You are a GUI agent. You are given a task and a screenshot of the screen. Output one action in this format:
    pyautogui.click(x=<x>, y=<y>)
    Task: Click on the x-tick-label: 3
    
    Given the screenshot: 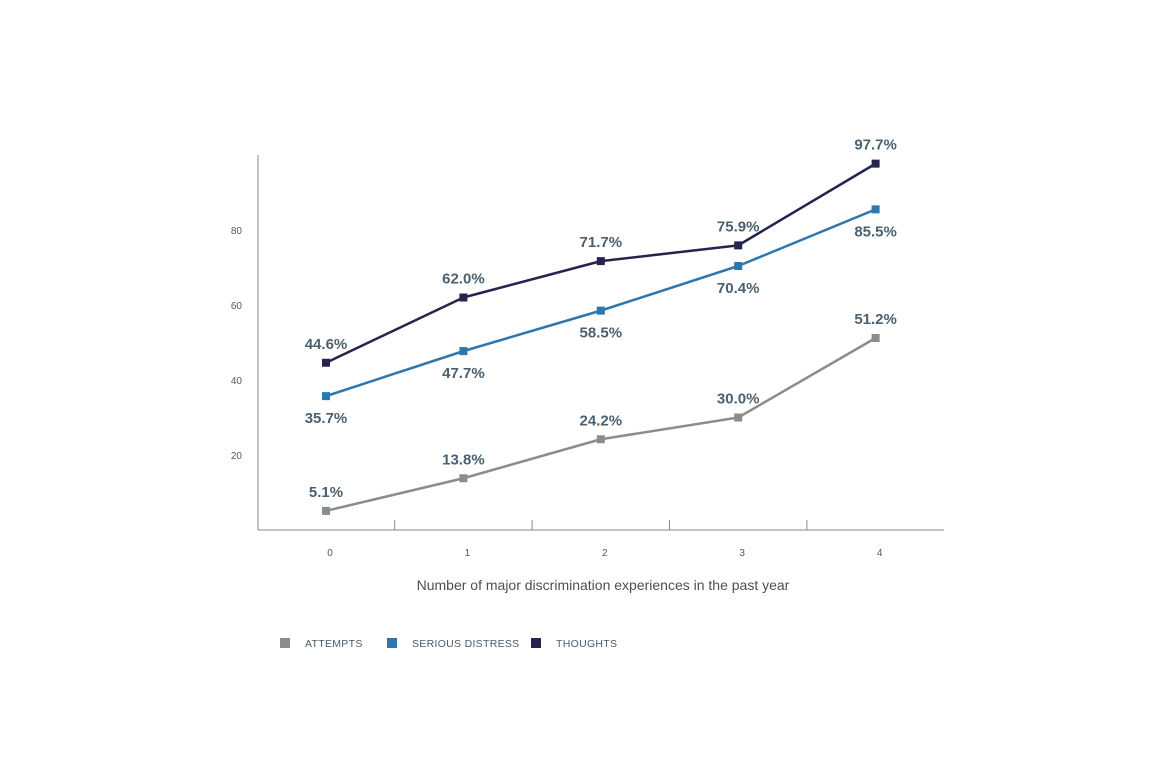 What is the action you would take?
    pyautogui.click(x=742, y=553)
    